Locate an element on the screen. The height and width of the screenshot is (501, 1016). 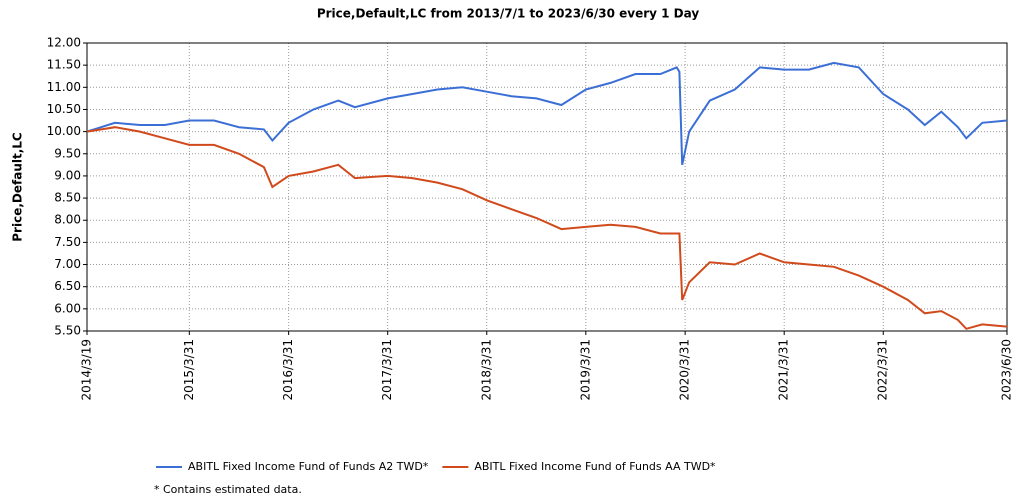
y-tick-label: 12.00 is located at coordinates (64, 43).